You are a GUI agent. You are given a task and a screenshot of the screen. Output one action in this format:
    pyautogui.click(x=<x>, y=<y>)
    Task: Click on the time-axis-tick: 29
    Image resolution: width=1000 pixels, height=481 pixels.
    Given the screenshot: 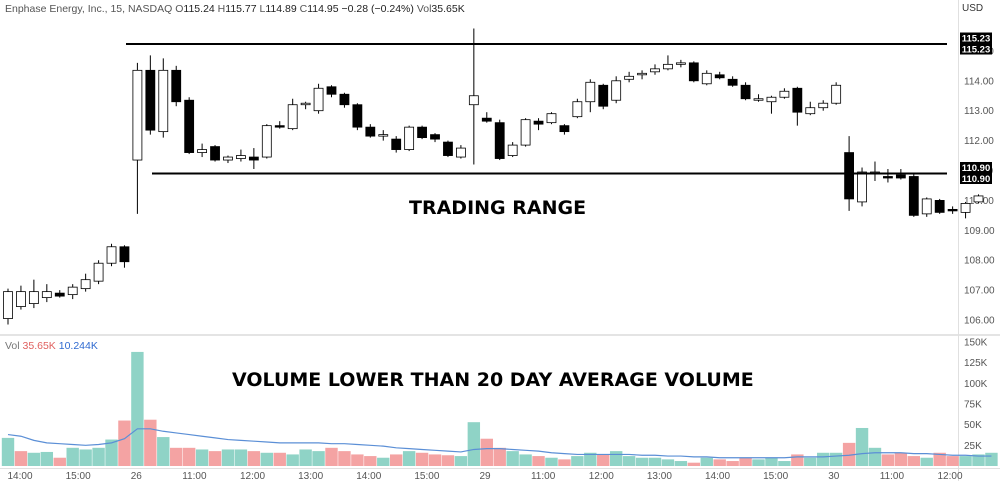 What is the action you would take?
    pyautogui.click(x=485, y=476)
    